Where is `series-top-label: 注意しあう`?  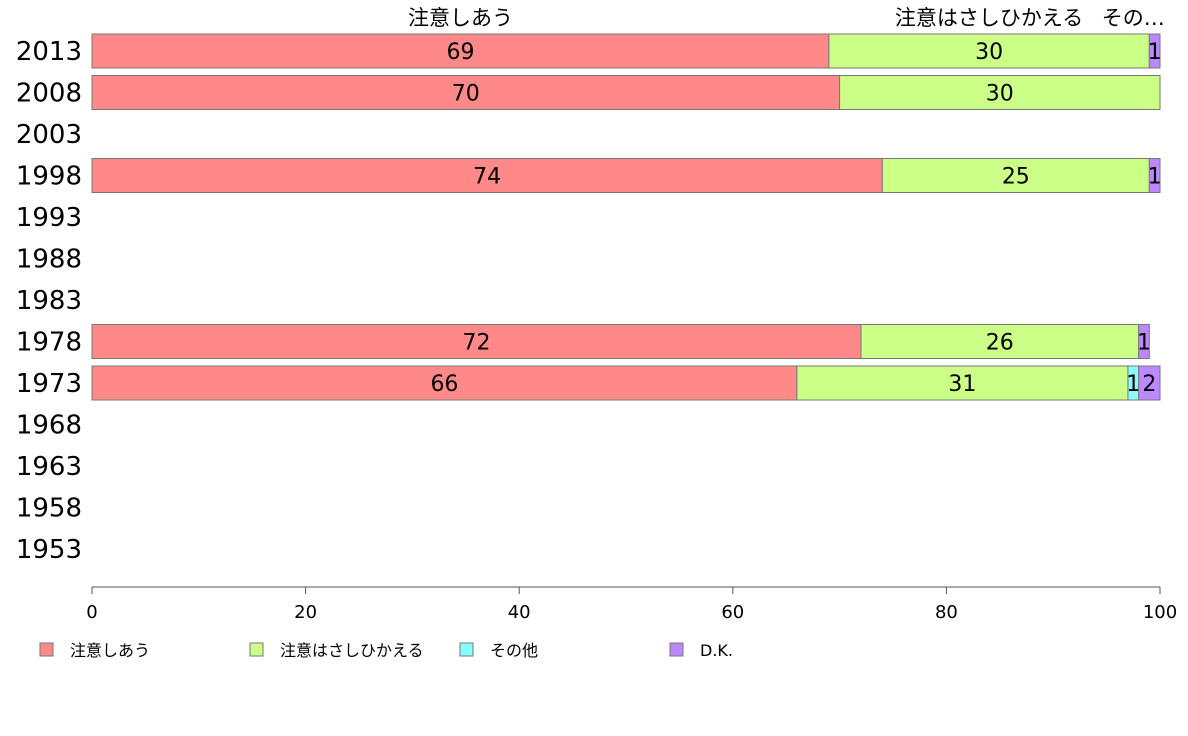
series-top-label: 注意しあう is located at coordinates (460, 18).